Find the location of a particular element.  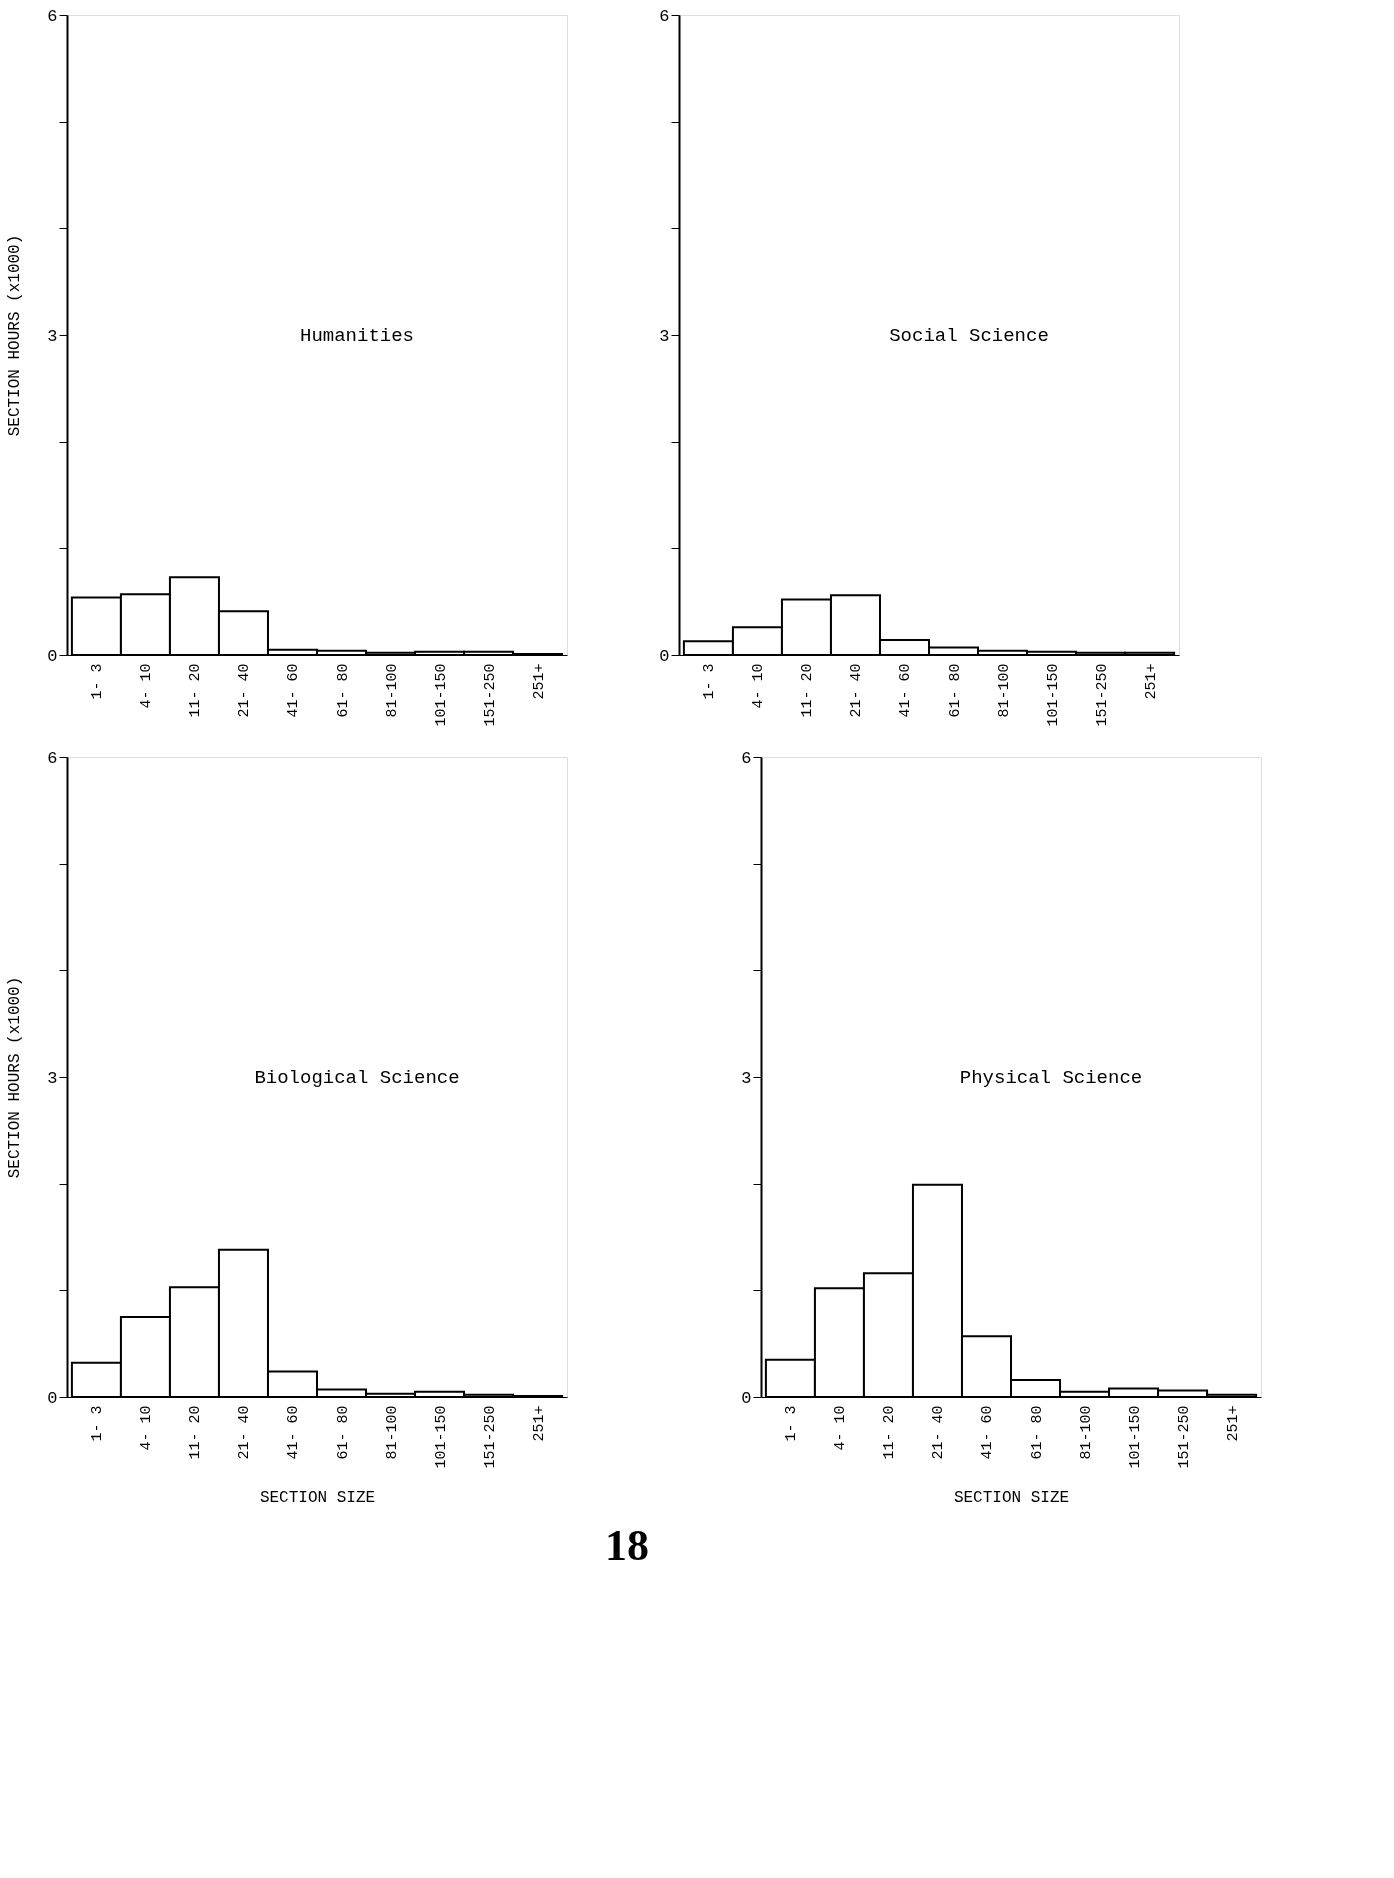

text: Humanities is located at coordinates (357, 336).